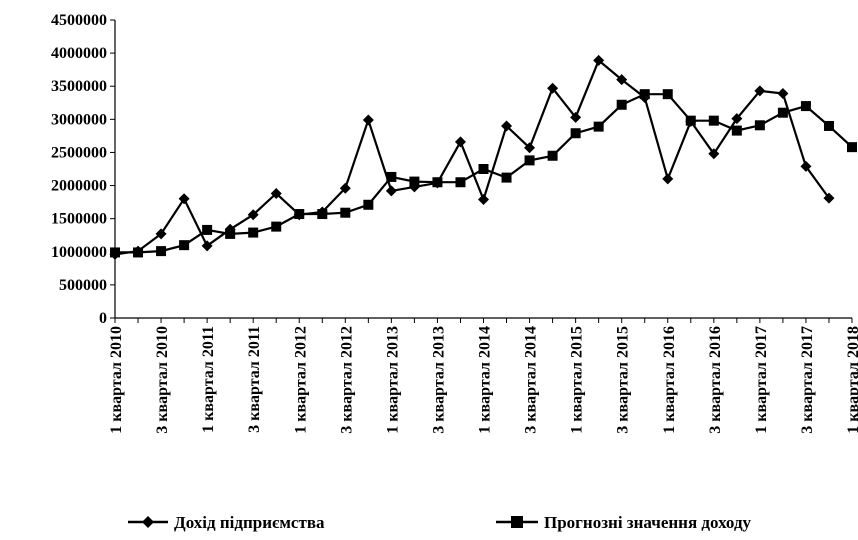 Image resolution: width=858 pixels, height=540 pixels. What do you see at coordinates (669, 380) in the screenshot?
I see `x-tick-label: 1 квартал 2016` at bounding box center [669, 380].